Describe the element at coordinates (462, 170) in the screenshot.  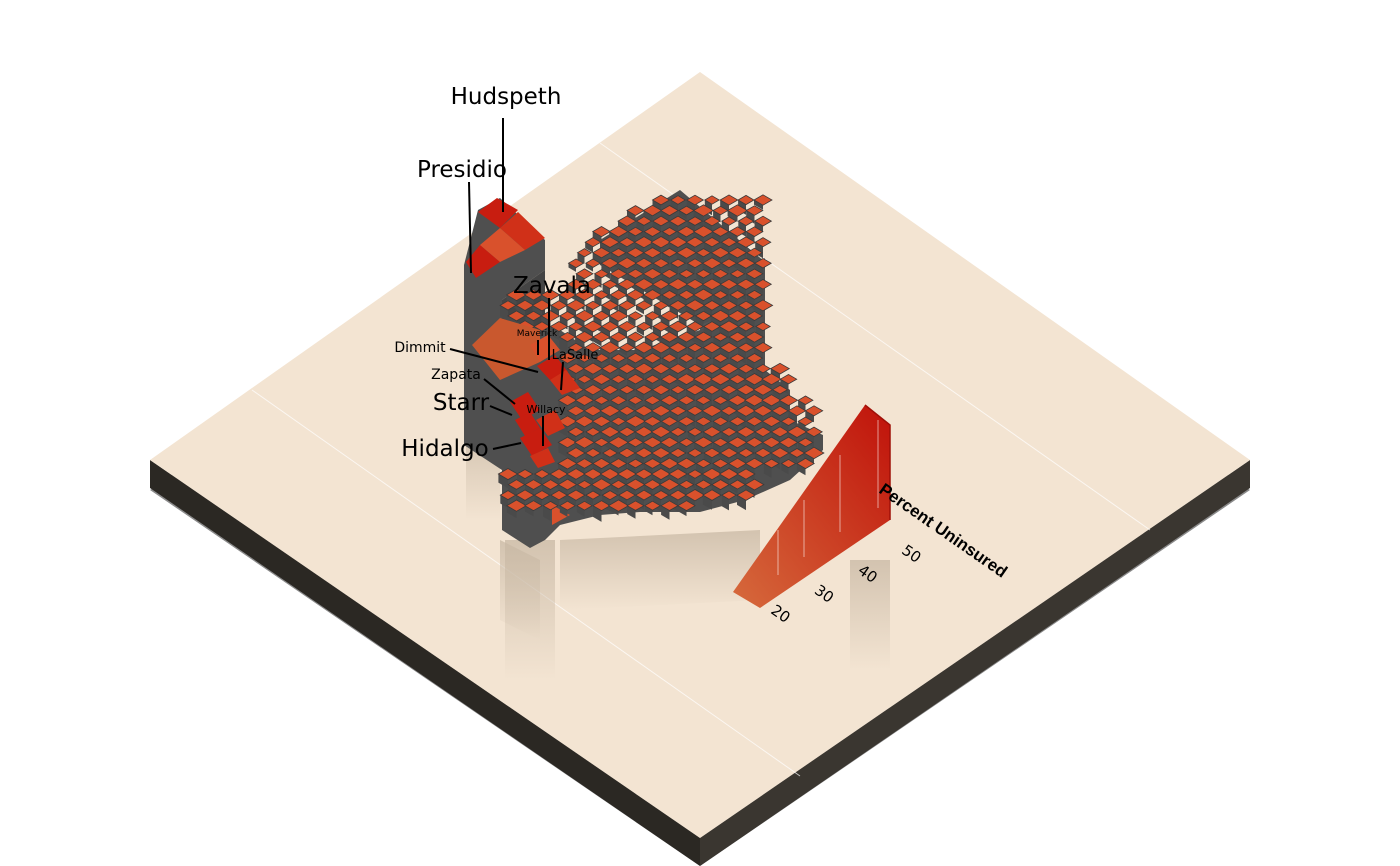
I see `label-presidio: Presidio` at that location.